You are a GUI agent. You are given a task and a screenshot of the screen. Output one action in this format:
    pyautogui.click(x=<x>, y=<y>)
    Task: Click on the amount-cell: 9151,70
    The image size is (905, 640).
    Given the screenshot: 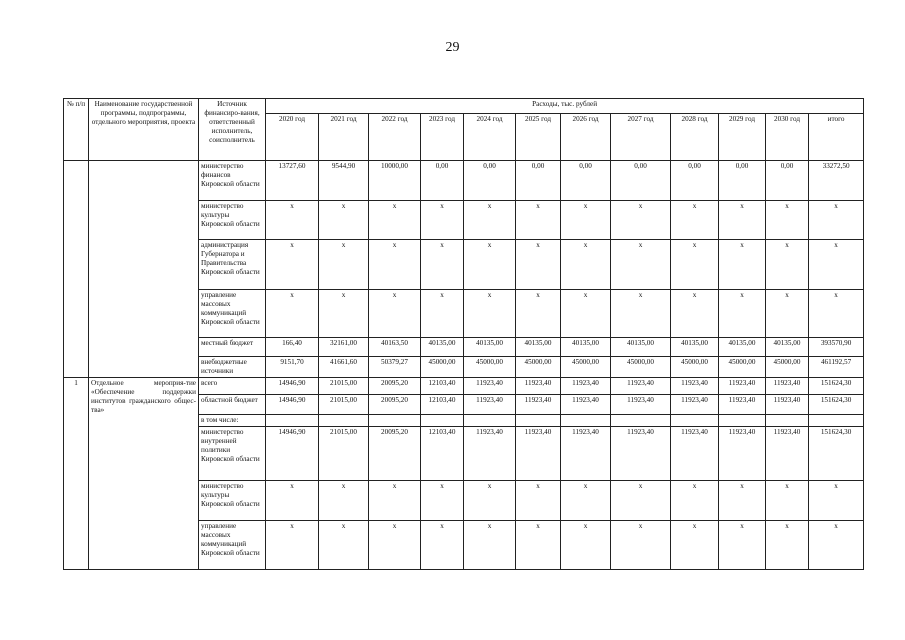 What is the action you would take?
    pyautogui.click(x=292, y=367)
    